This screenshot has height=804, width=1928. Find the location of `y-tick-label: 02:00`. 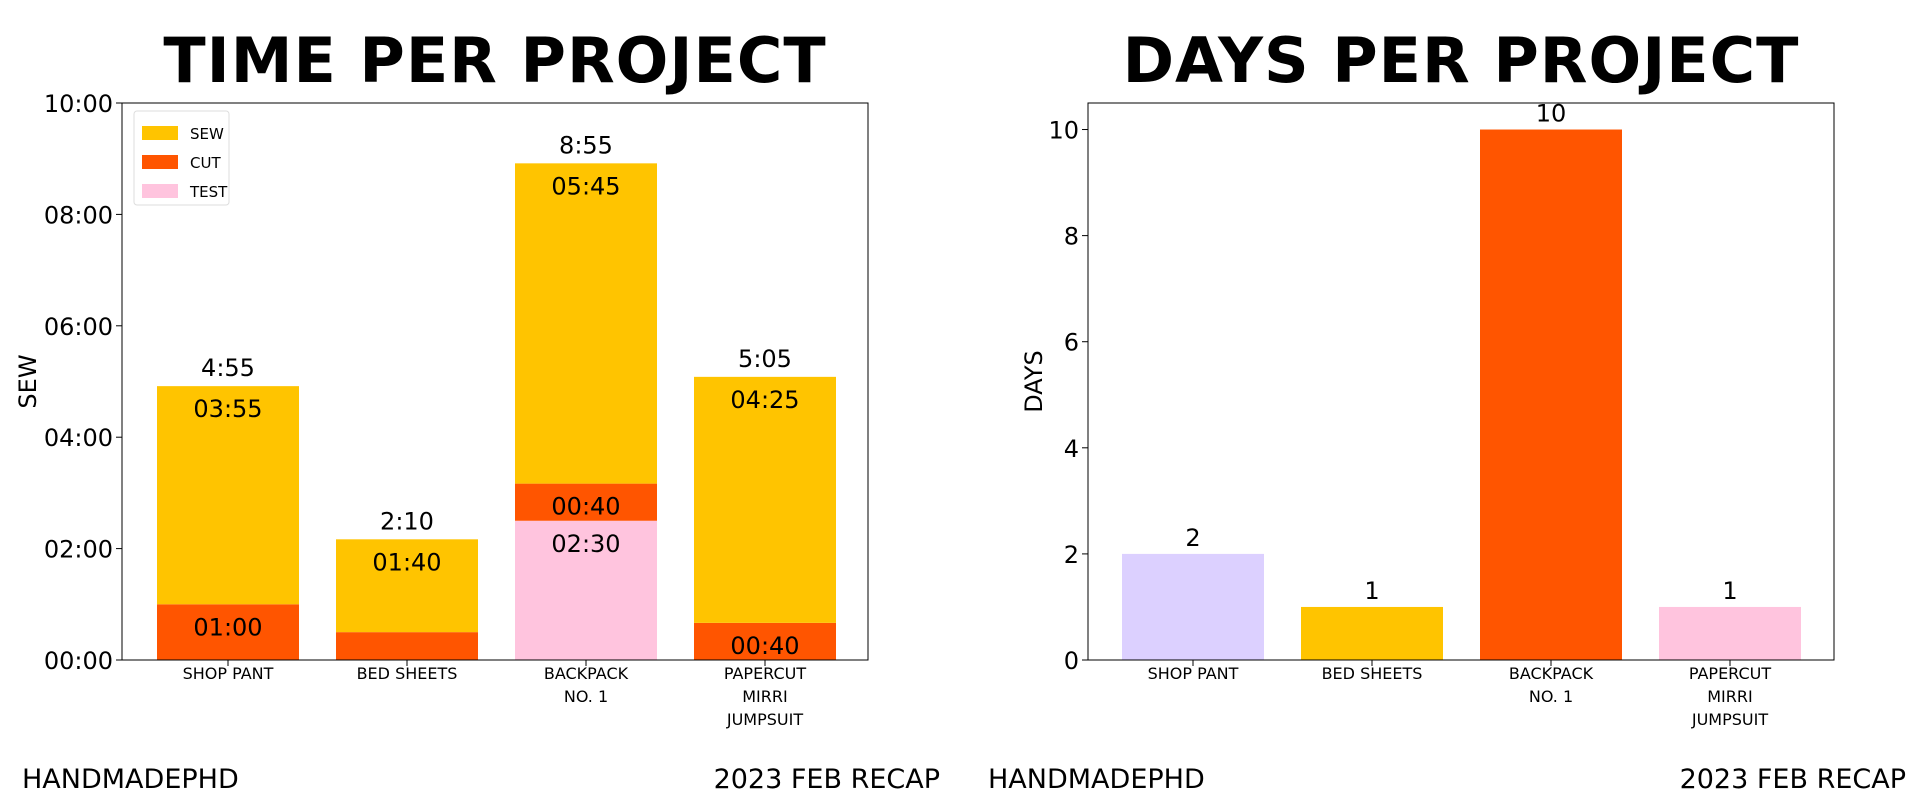

y-tick-label: 02:00 is located at coordinates (78, 550).